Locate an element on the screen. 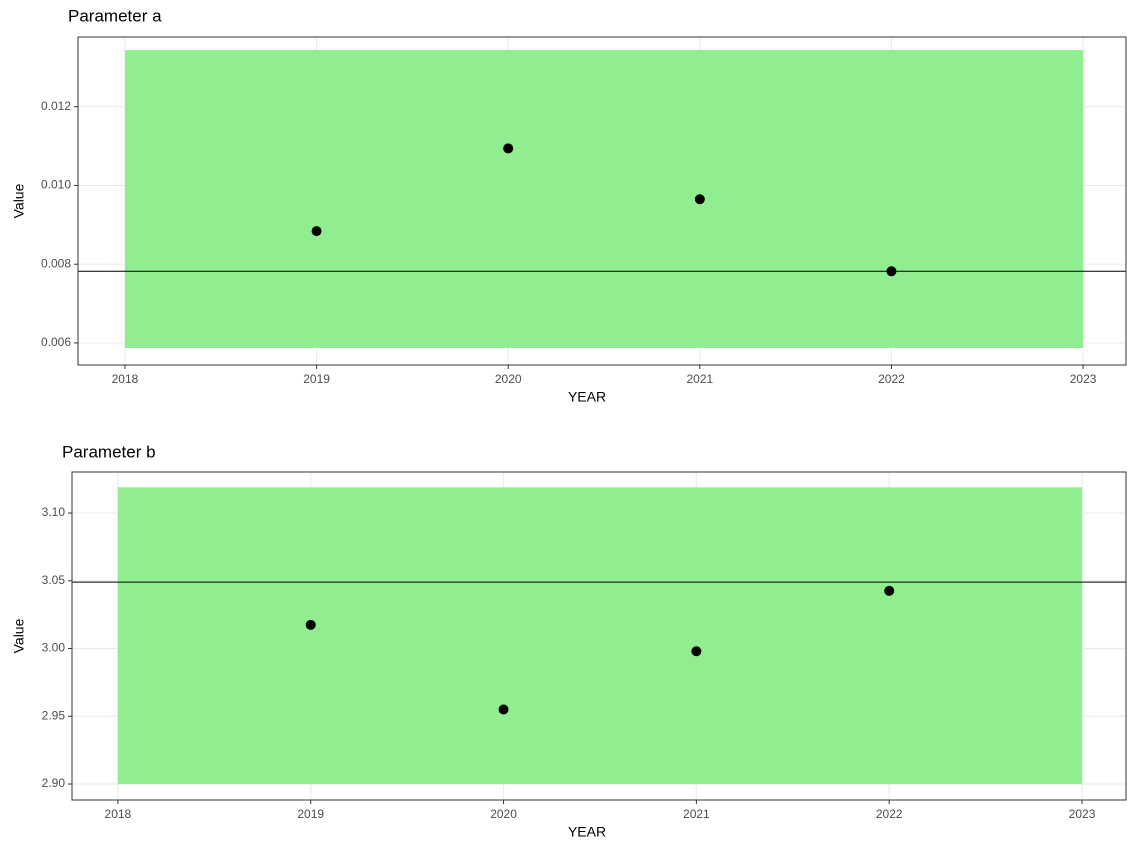 The width and height of the screenshot is (1127, 847). y-tick-label: 3.05 is located at coordinates (54, 580).